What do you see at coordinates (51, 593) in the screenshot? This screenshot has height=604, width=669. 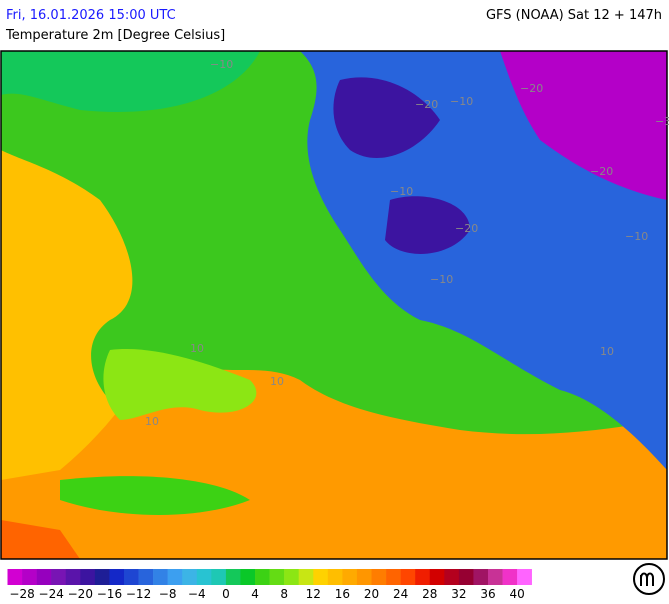 I see `legend-label: −24` at bounding box center [51, 593].